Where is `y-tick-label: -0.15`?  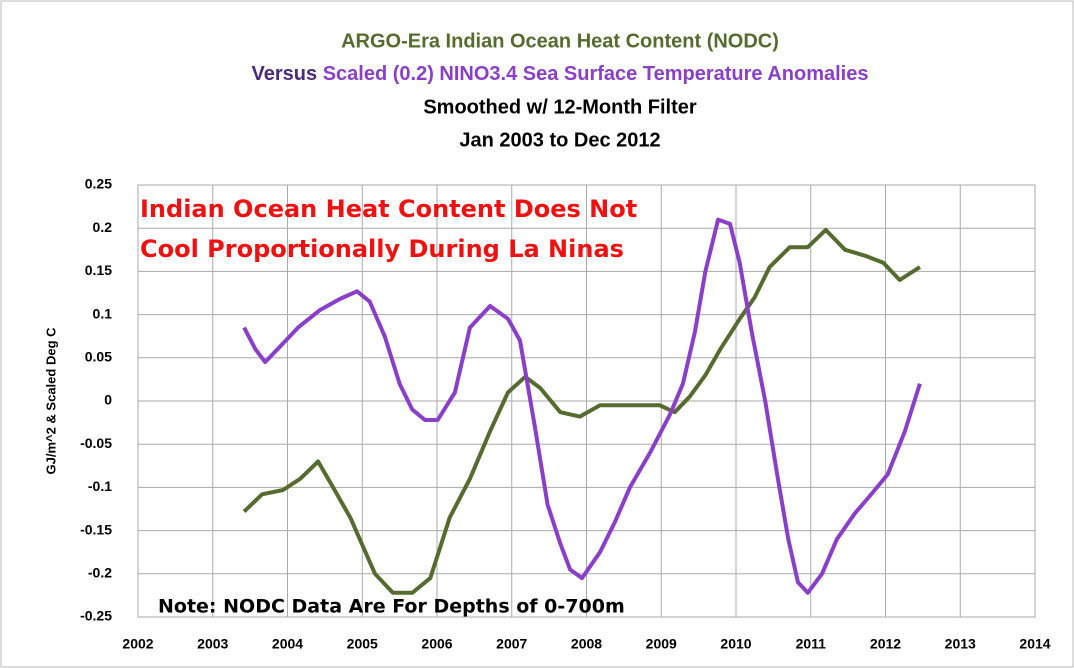 y-tick-label: -0.15 is located at coordinates (96, 529).